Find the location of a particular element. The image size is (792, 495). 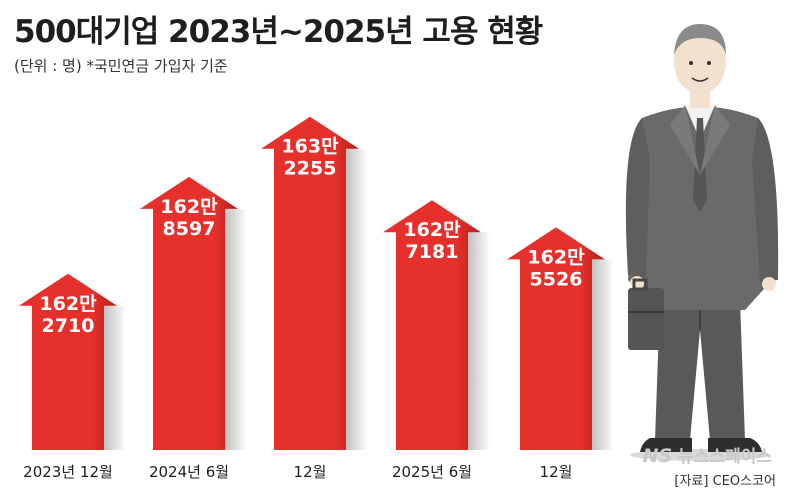

page-title: 500대기업 2023년~2025년 고용 현황 is located at coordinates (278, 32).